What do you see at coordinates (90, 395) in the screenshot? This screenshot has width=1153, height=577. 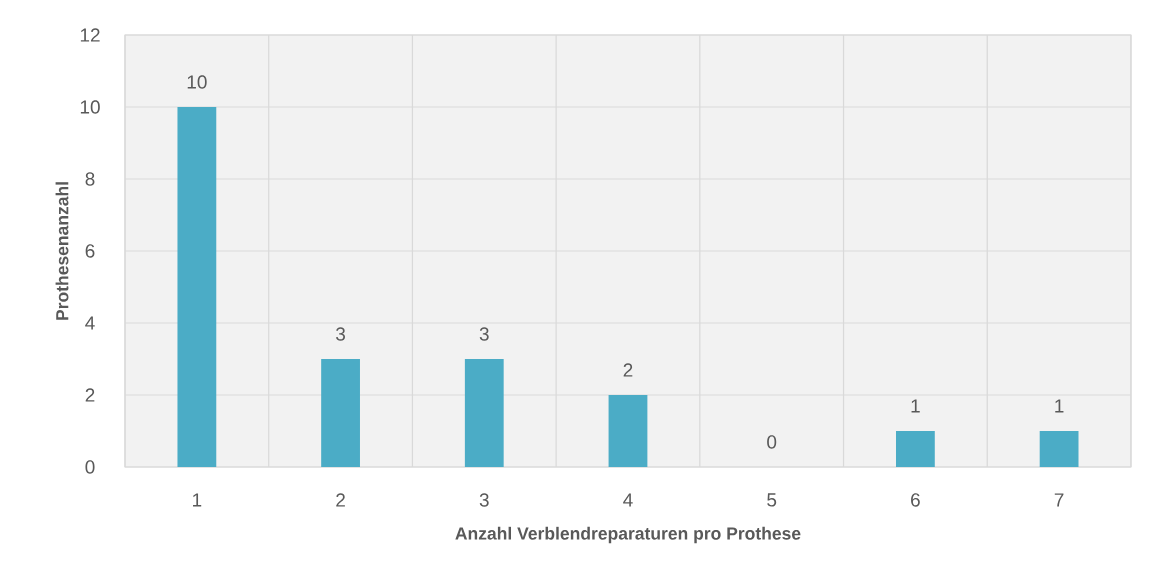 I see `y-tick-label: 2` at bounding box center [90, 395].